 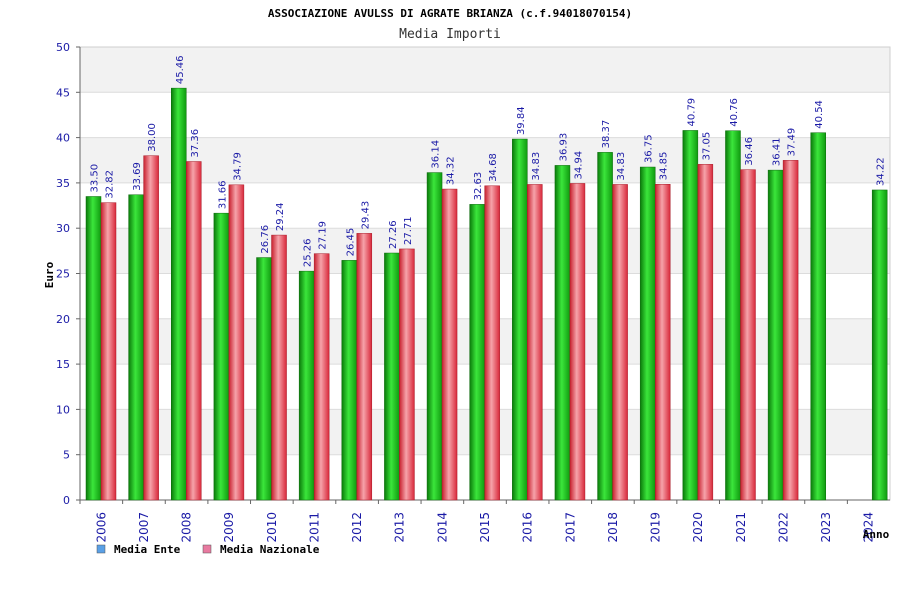 I want to click on data-label-media-ente-2015: 32.63, so click(x=478, y=186).